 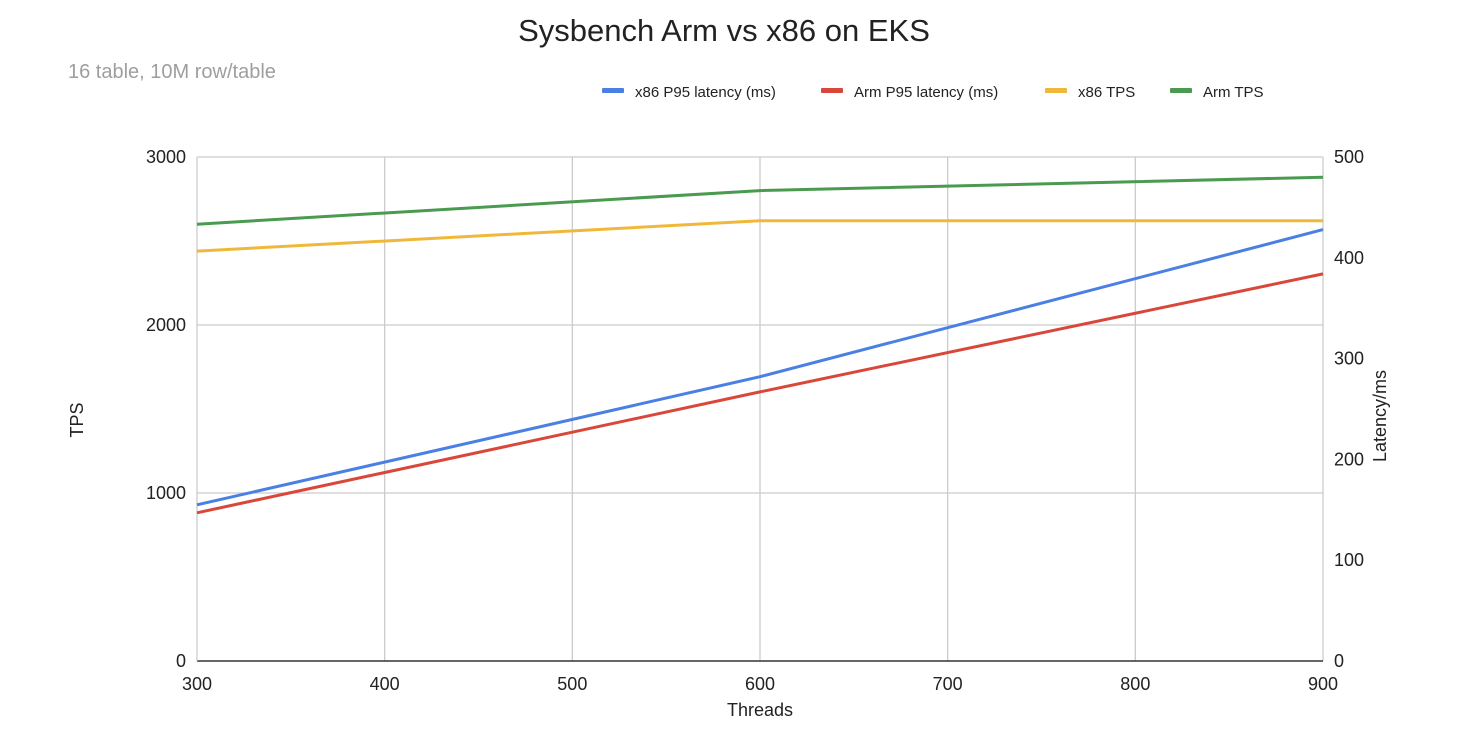 I want to click on y-right-tick-label: 300, so click(x=1349, y=359).